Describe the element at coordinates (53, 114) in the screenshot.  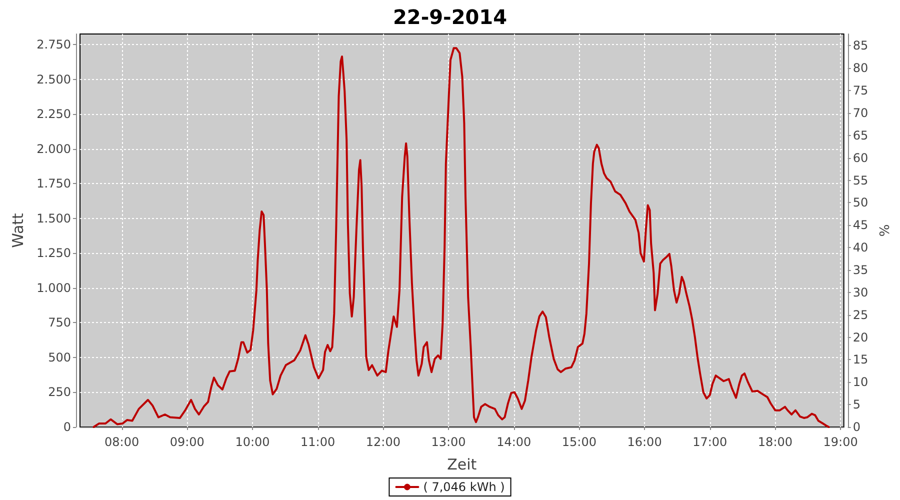
I see `y-tick-label: 2.250` at that location.